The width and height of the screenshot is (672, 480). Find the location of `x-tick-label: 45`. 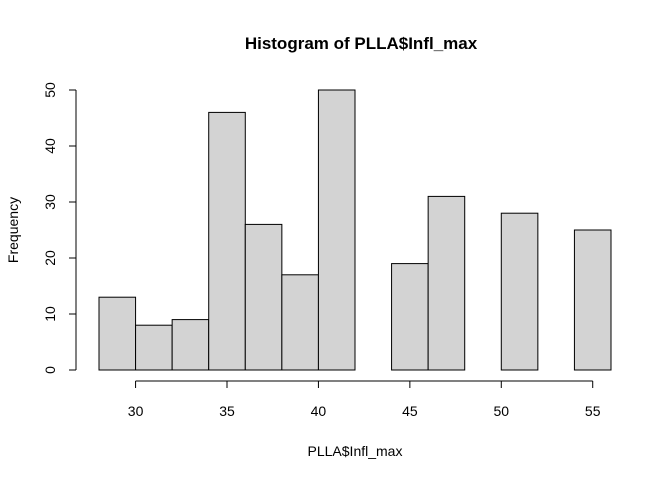

x-tick-label: 45 is located at coordinates (410, 411).